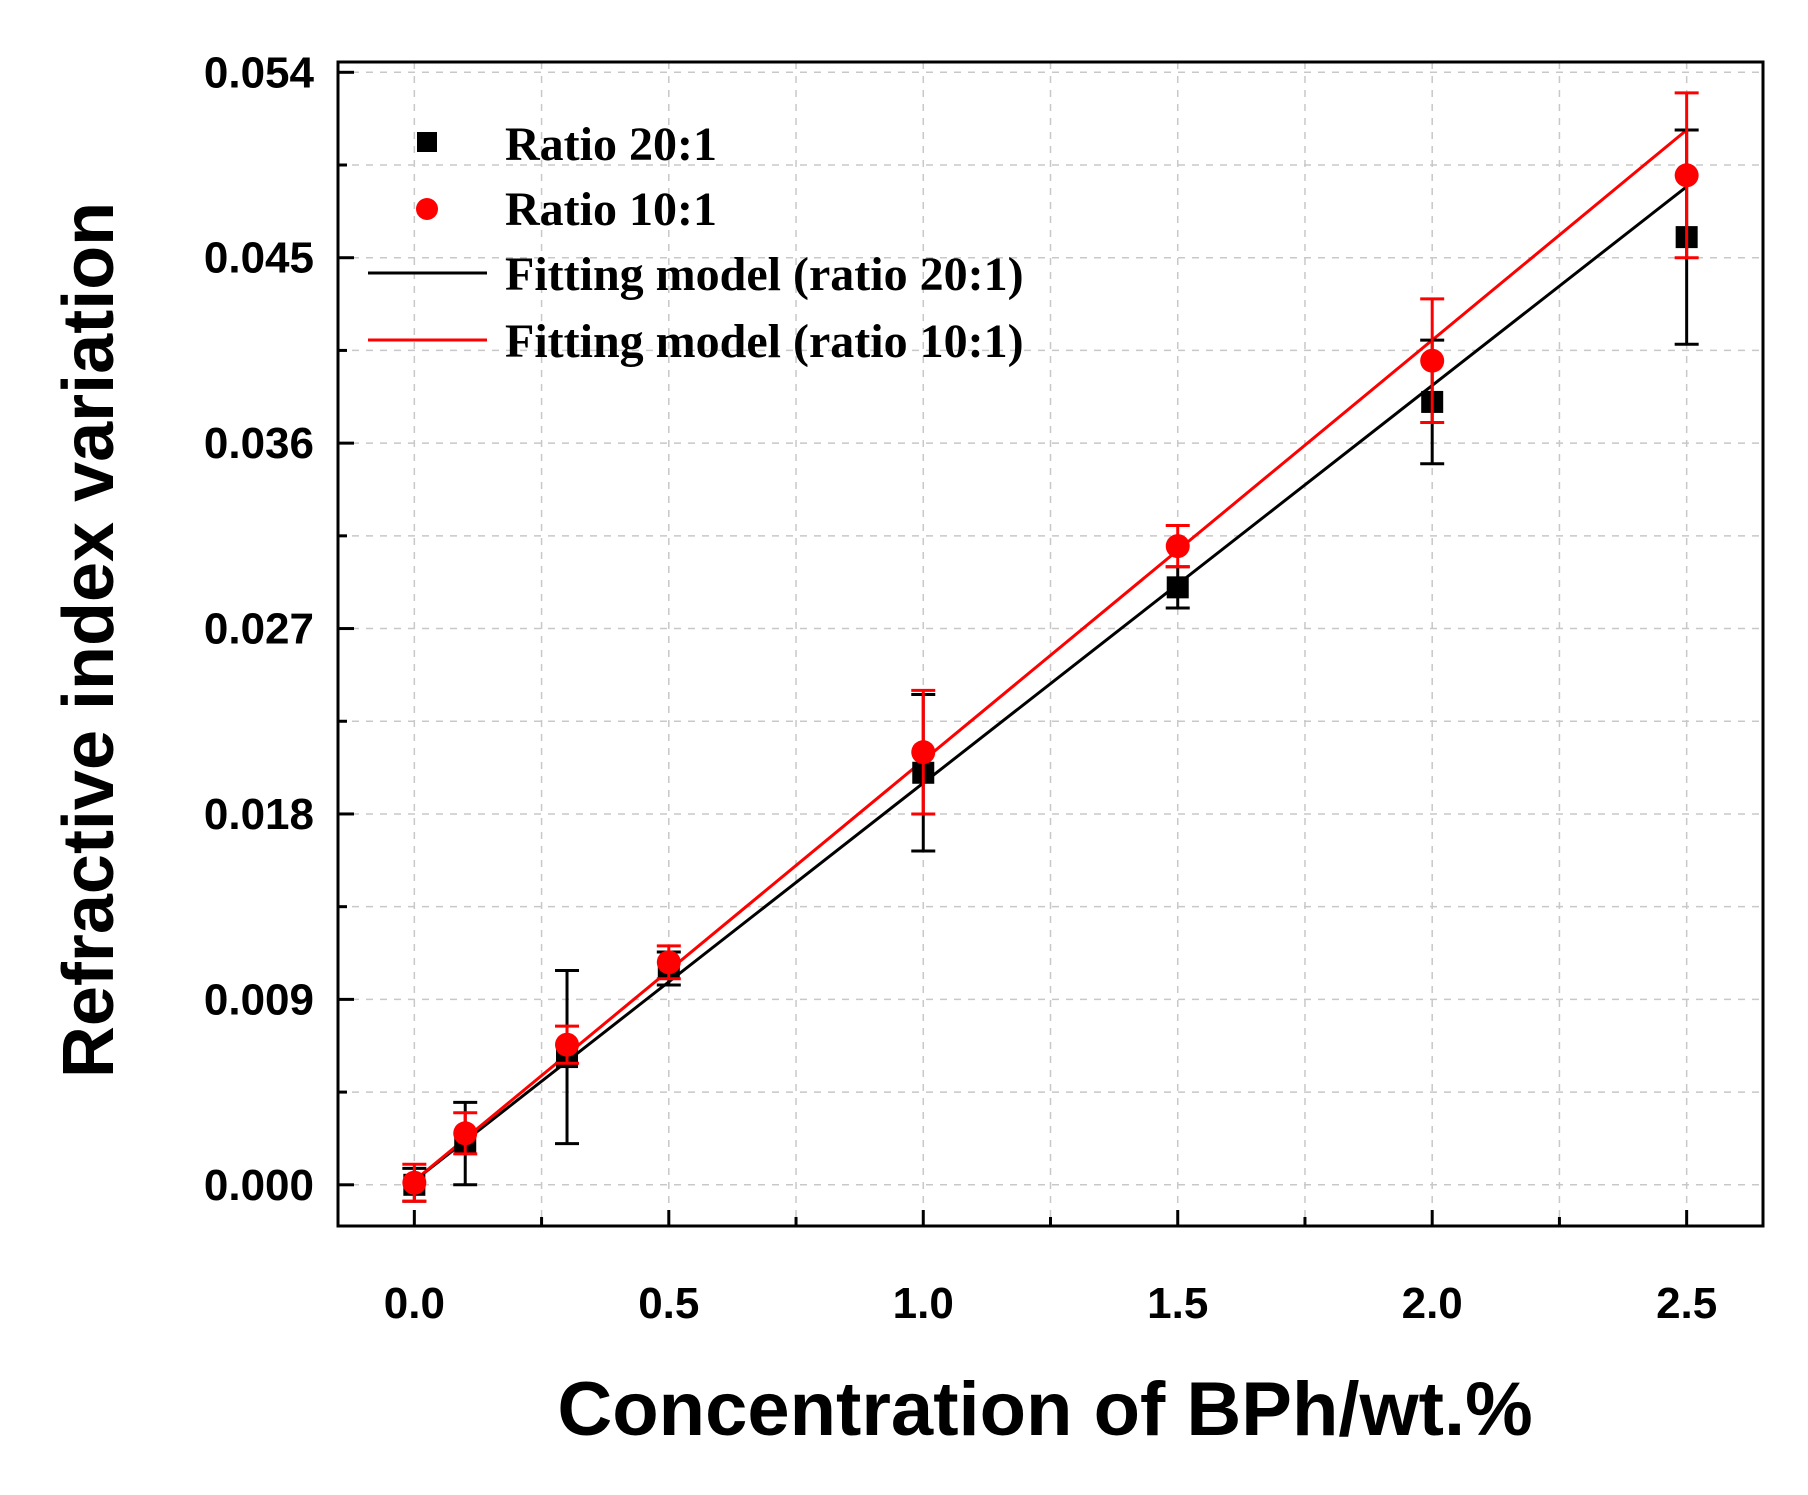 The height and width of the screenshot is (1495, 1808). I want to click on y-axis-title: Refractive index variation, so click(89, 640).